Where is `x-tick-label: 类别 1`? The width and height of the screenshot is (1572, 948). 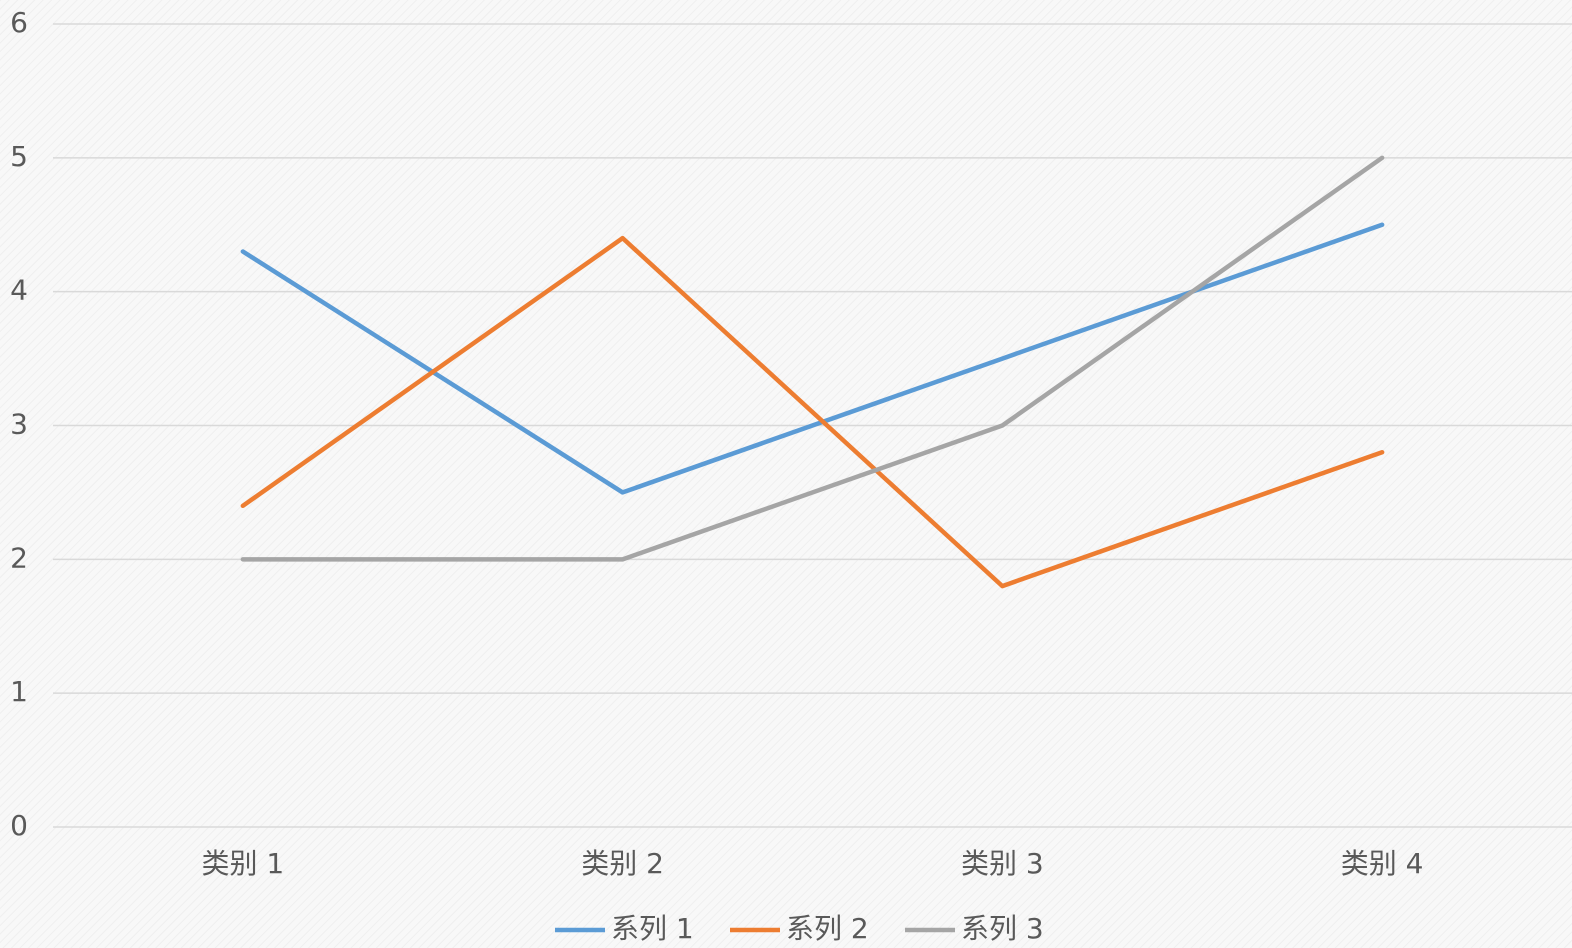 x-tick-label: 类别 1 is located at coordinates (243, 863).